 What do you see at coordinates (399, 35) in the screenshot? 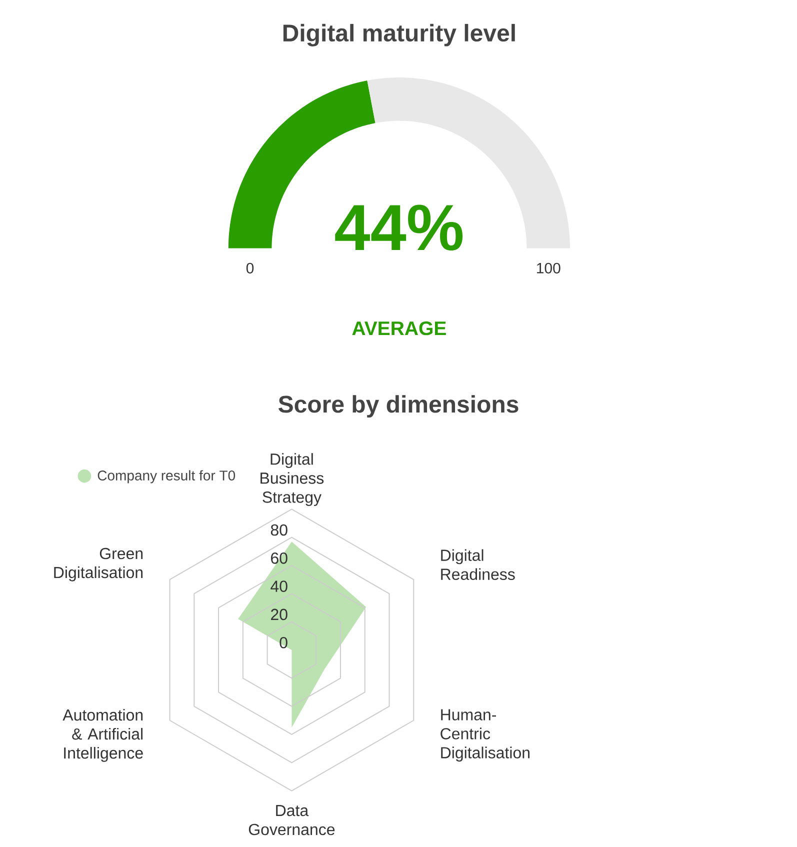
I see `chart-title: Digital maturity level` at bounding box center [399, 35].